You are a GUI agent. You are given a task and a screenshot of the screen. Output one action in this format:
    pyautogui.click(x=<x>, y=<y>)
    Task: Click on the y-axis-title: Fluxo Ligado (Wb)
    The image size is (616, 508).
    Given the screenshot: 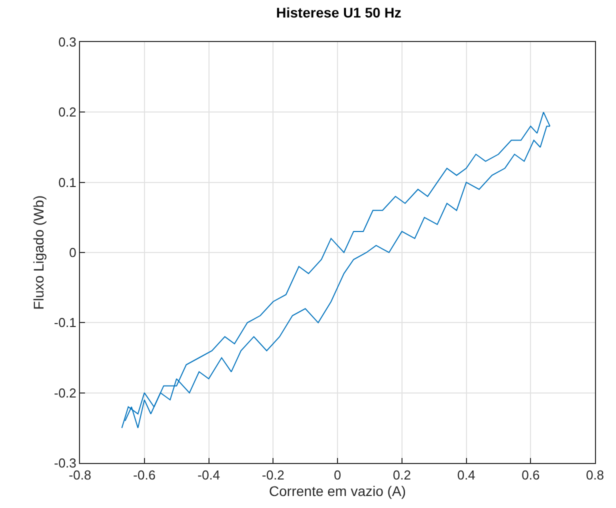 What is the action you would take?
    pyautogui.click(x=38, y=252)
    